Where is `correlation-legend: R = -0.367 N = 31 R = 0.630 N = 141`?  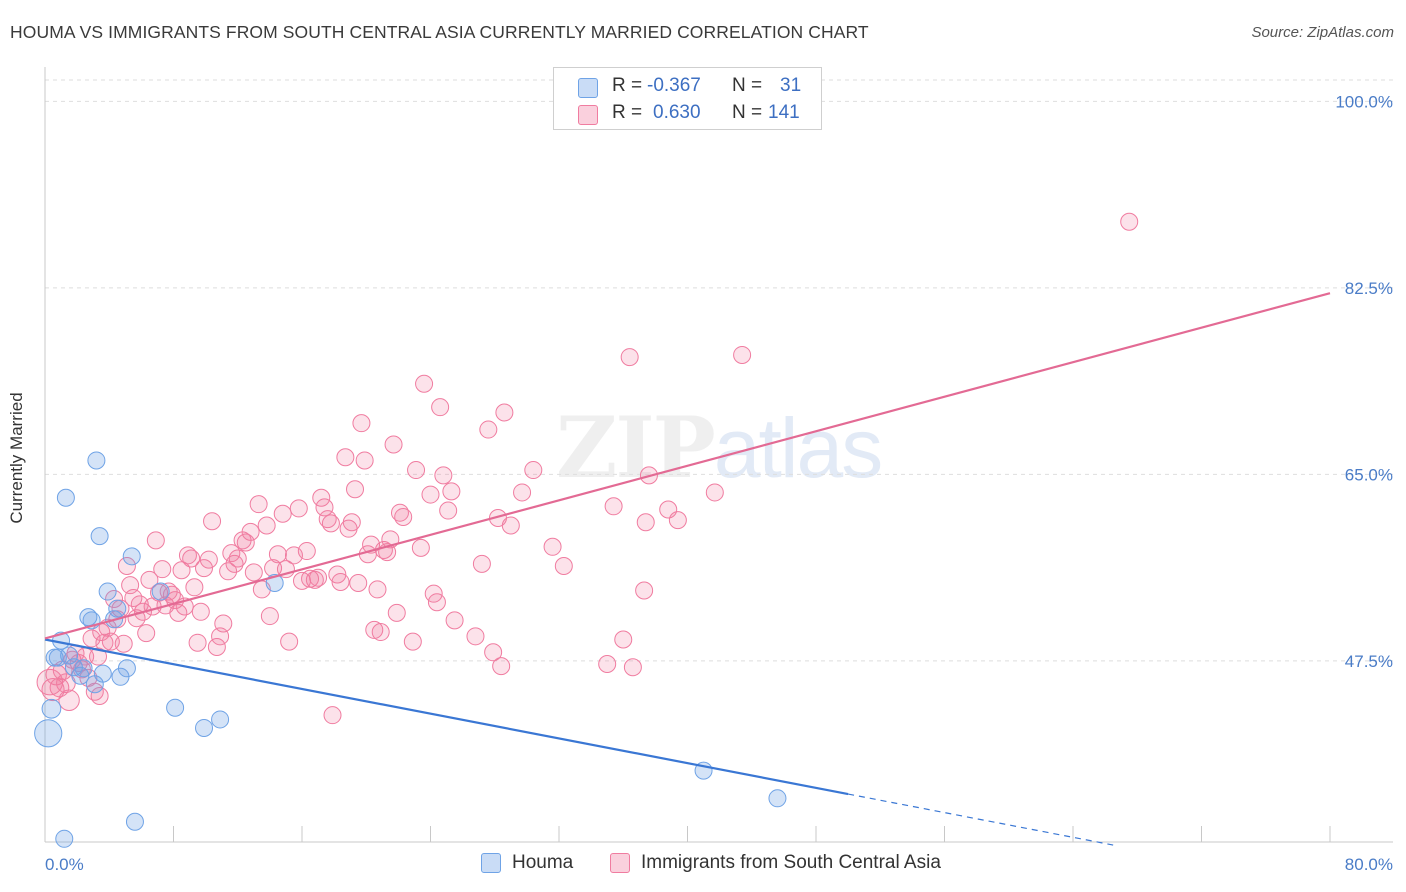 correlation-legend: R = -0.367 N = 31 R = 0.630 N = 141 is located at coordinates (687, 98).